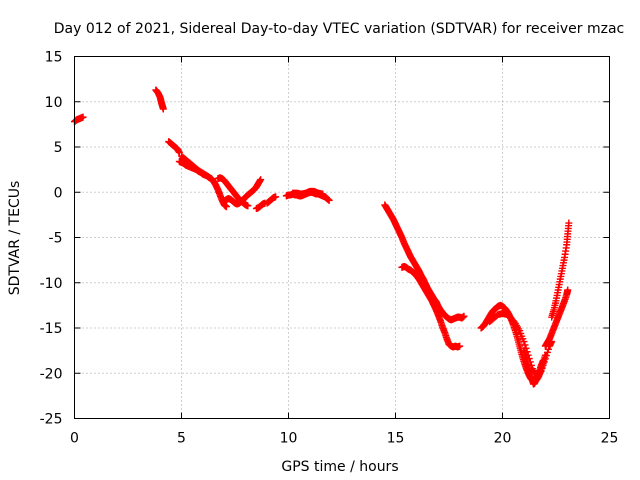 This screenshot has height=480, width=640. I want to click on x-tick-label: 25, so click(610, 439).